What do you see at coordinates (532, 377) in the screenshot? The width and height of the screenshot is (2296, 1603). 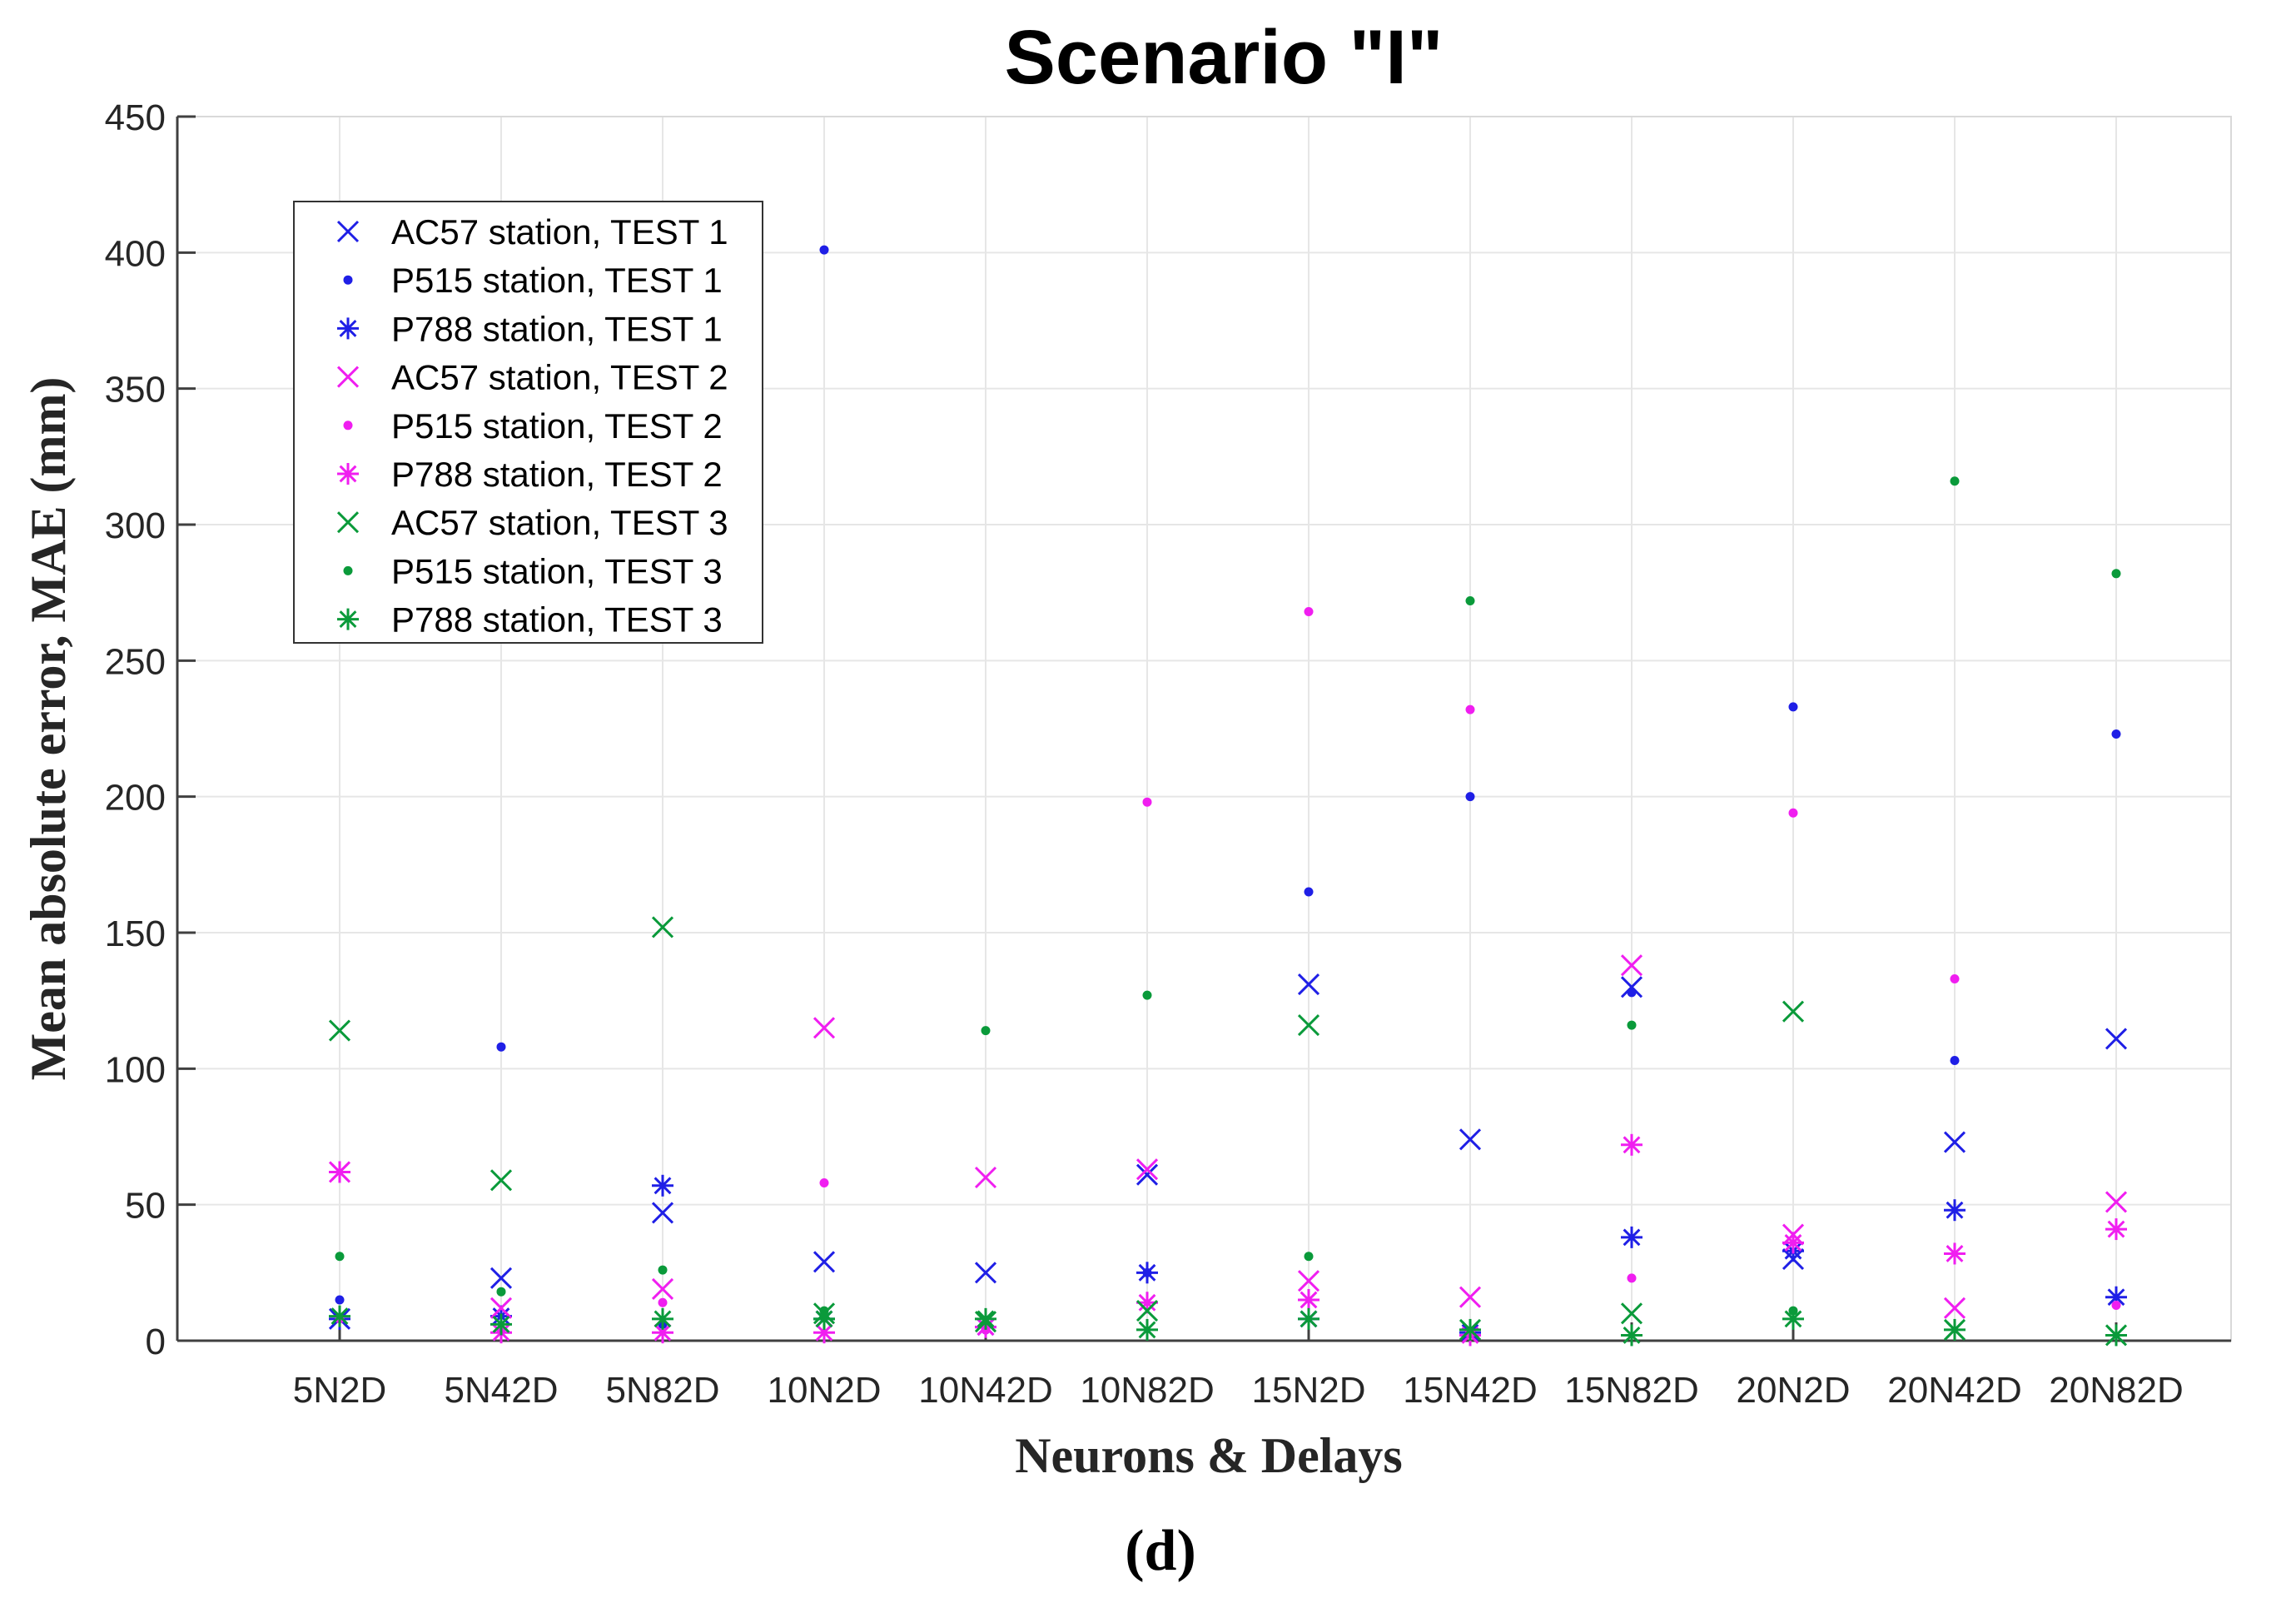 I see `legend-item: AC57 station, TEST 2` at bounding box center [532, 377].